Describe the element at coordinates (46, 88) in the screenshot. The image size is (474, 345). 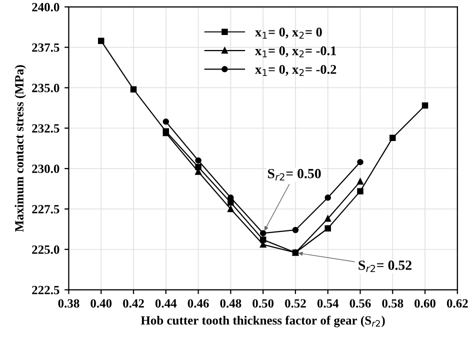
I see `y-tick-label: 235.0` at that location.